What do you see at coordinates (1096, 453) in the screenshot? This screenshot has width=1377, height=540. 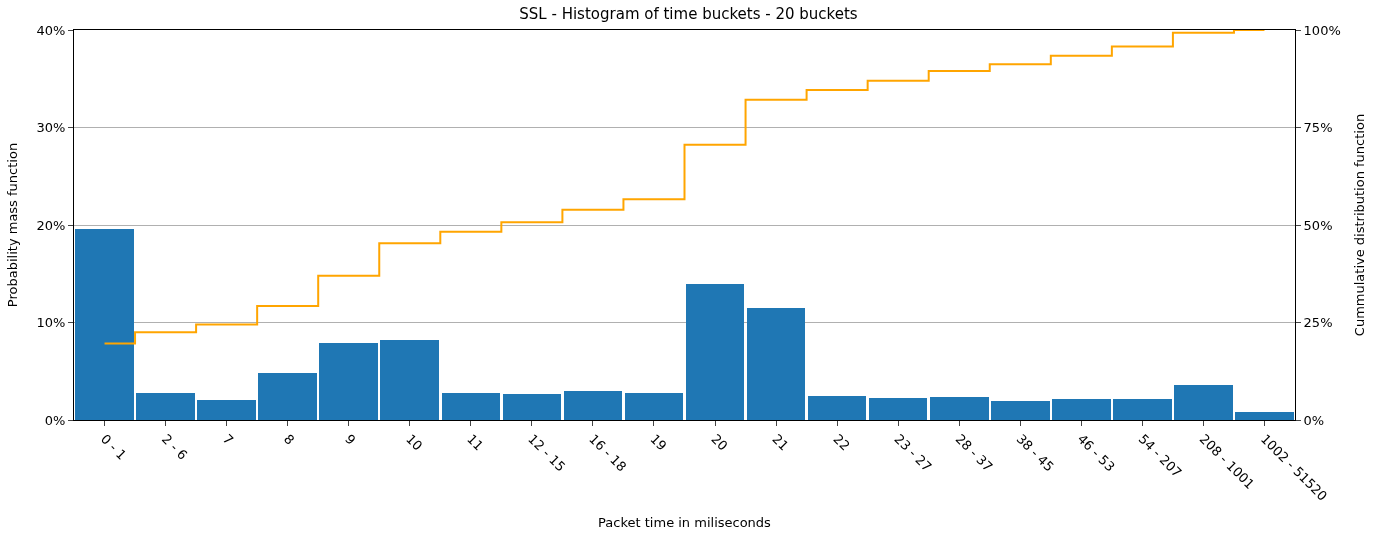 I see `x-tick-label: 46 - 53` at bounding box center [1096, 453].